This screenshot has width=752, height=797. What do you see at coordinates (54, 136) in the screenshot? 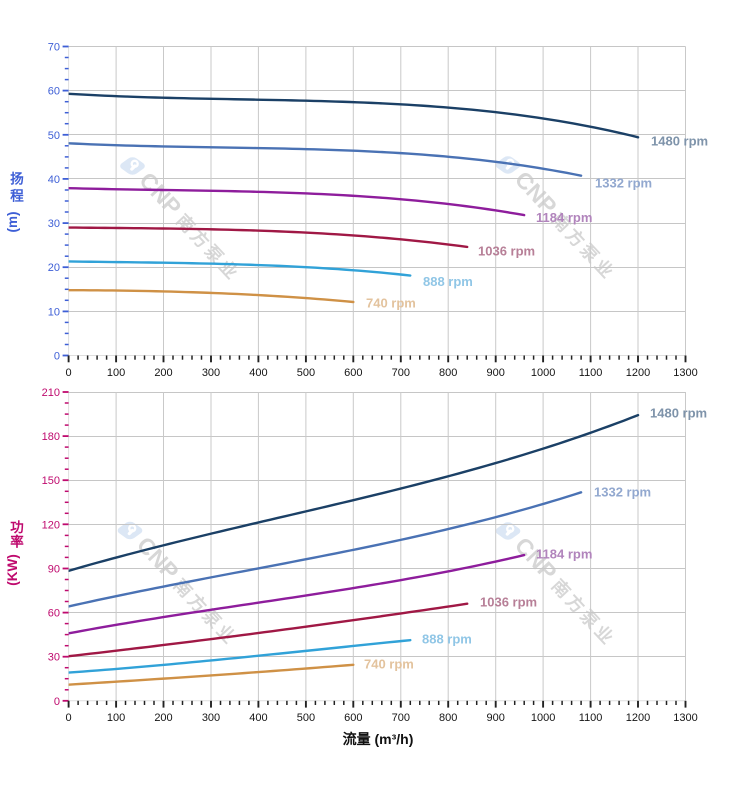
I see `svg-text: 50` at bounding box center [54, 136].